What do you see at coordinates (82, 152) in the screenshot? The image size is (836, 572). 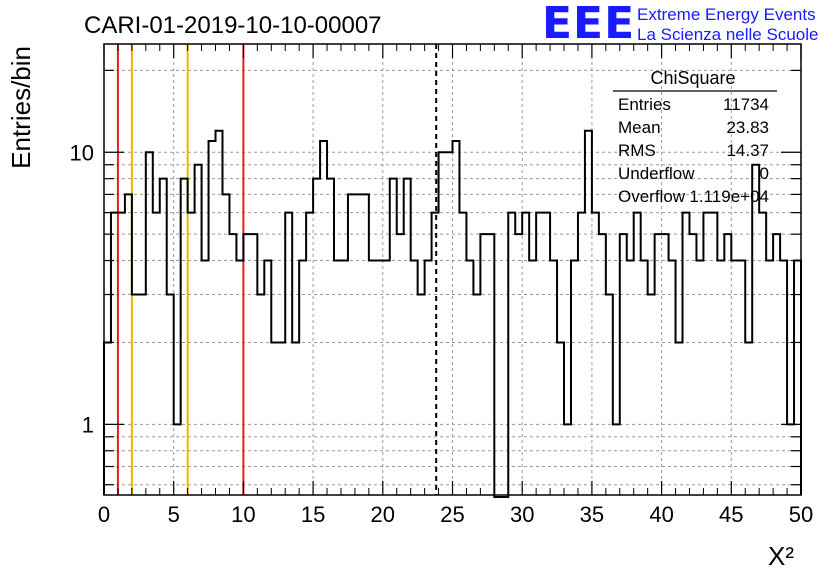 I see `y-tick-label: 10` at bounding box center [82, 152].